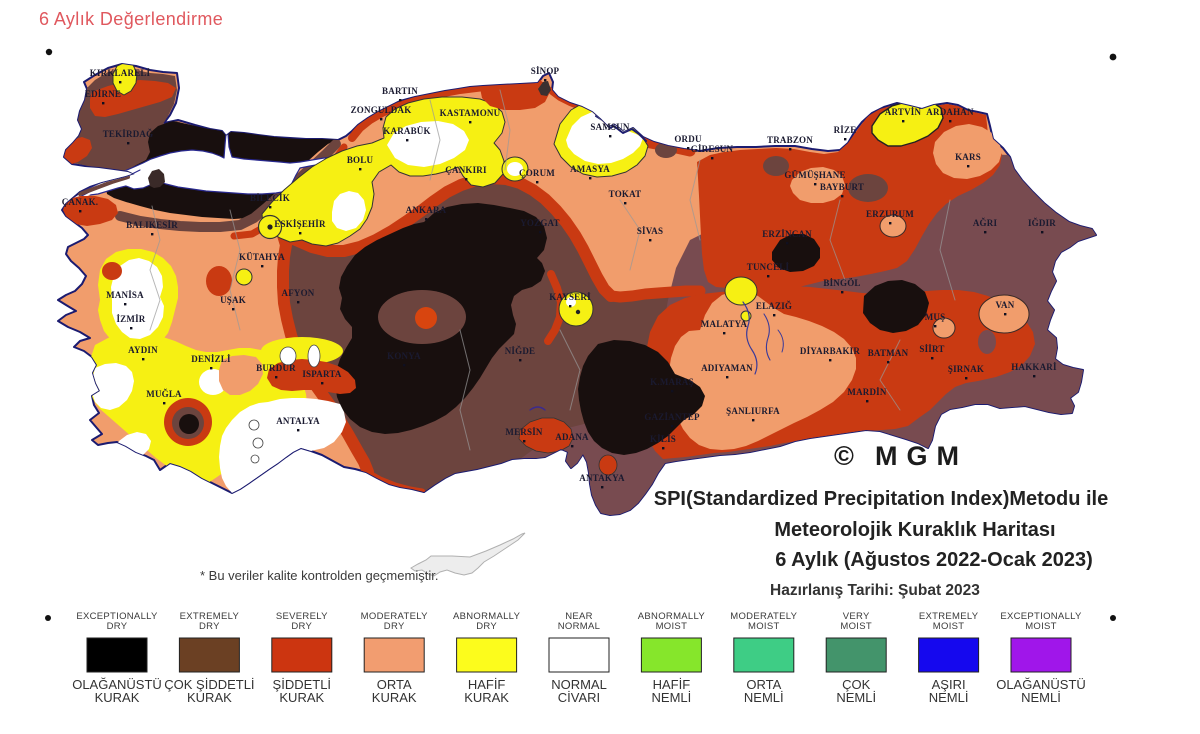 This screenshot has width=1200, height=734. Describe the element at coordinates (830, 351) in the screenshot. I see `svg-text: DİYARBAKIR` at that location.